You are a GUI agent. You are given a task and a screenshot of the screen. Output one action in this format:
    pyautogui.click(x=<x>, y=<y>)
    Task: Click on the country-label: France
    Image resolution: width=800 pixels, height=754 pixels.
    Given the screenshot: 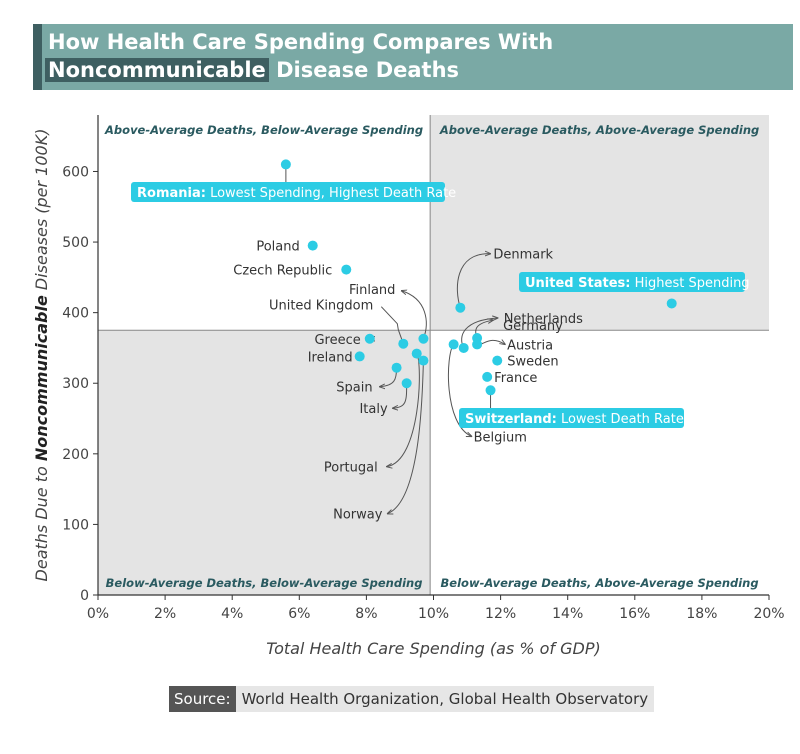 What is the action you would take?
    pyautogui.click(x=515, y=378)
    